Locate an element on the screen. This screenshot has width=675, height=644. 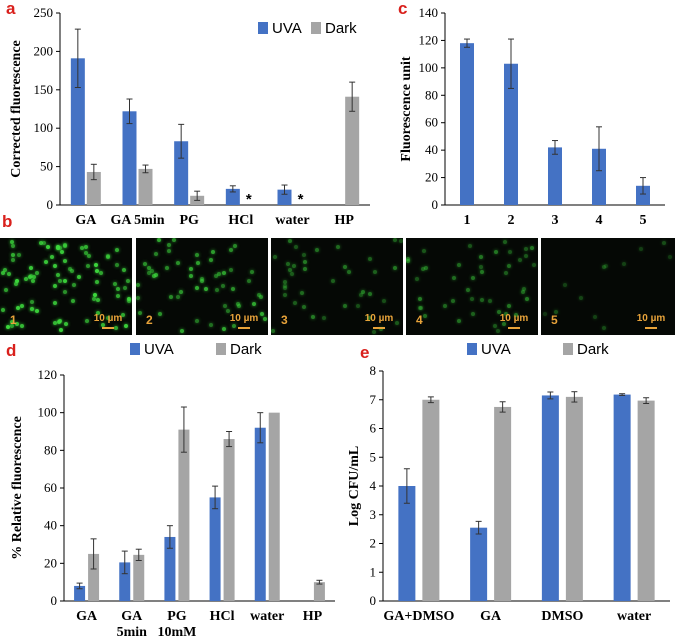
y-tick-label: 20 is located at coordinates (50, 562).